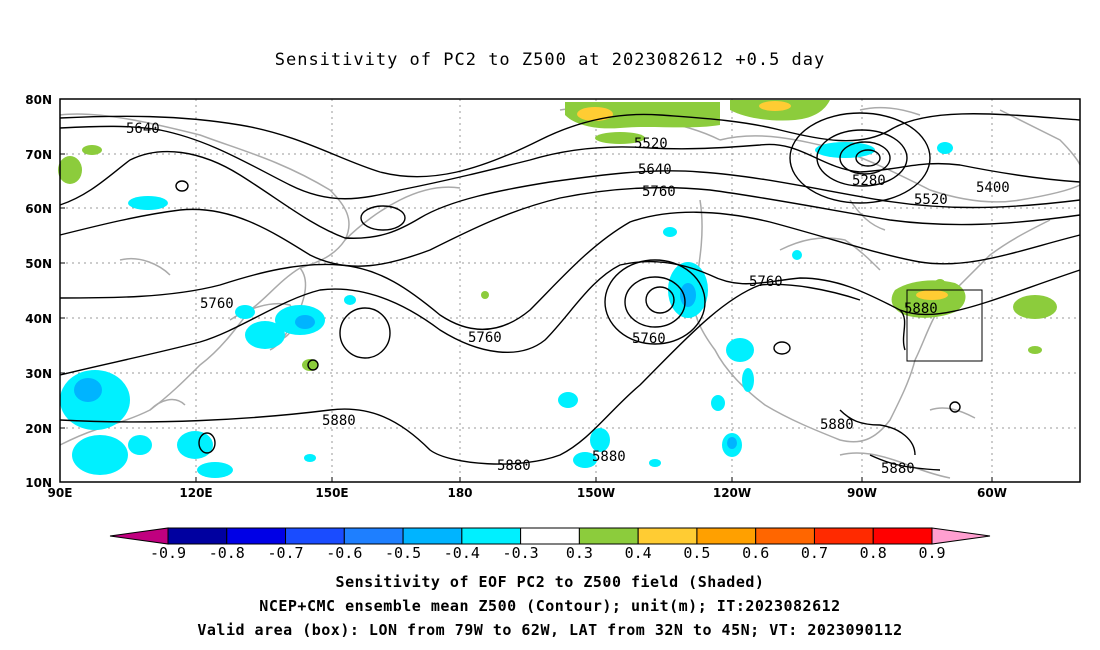 The width and height of the screenshot is (1100, 650). I want to click on lat-label: 80N, so click(38, 100).